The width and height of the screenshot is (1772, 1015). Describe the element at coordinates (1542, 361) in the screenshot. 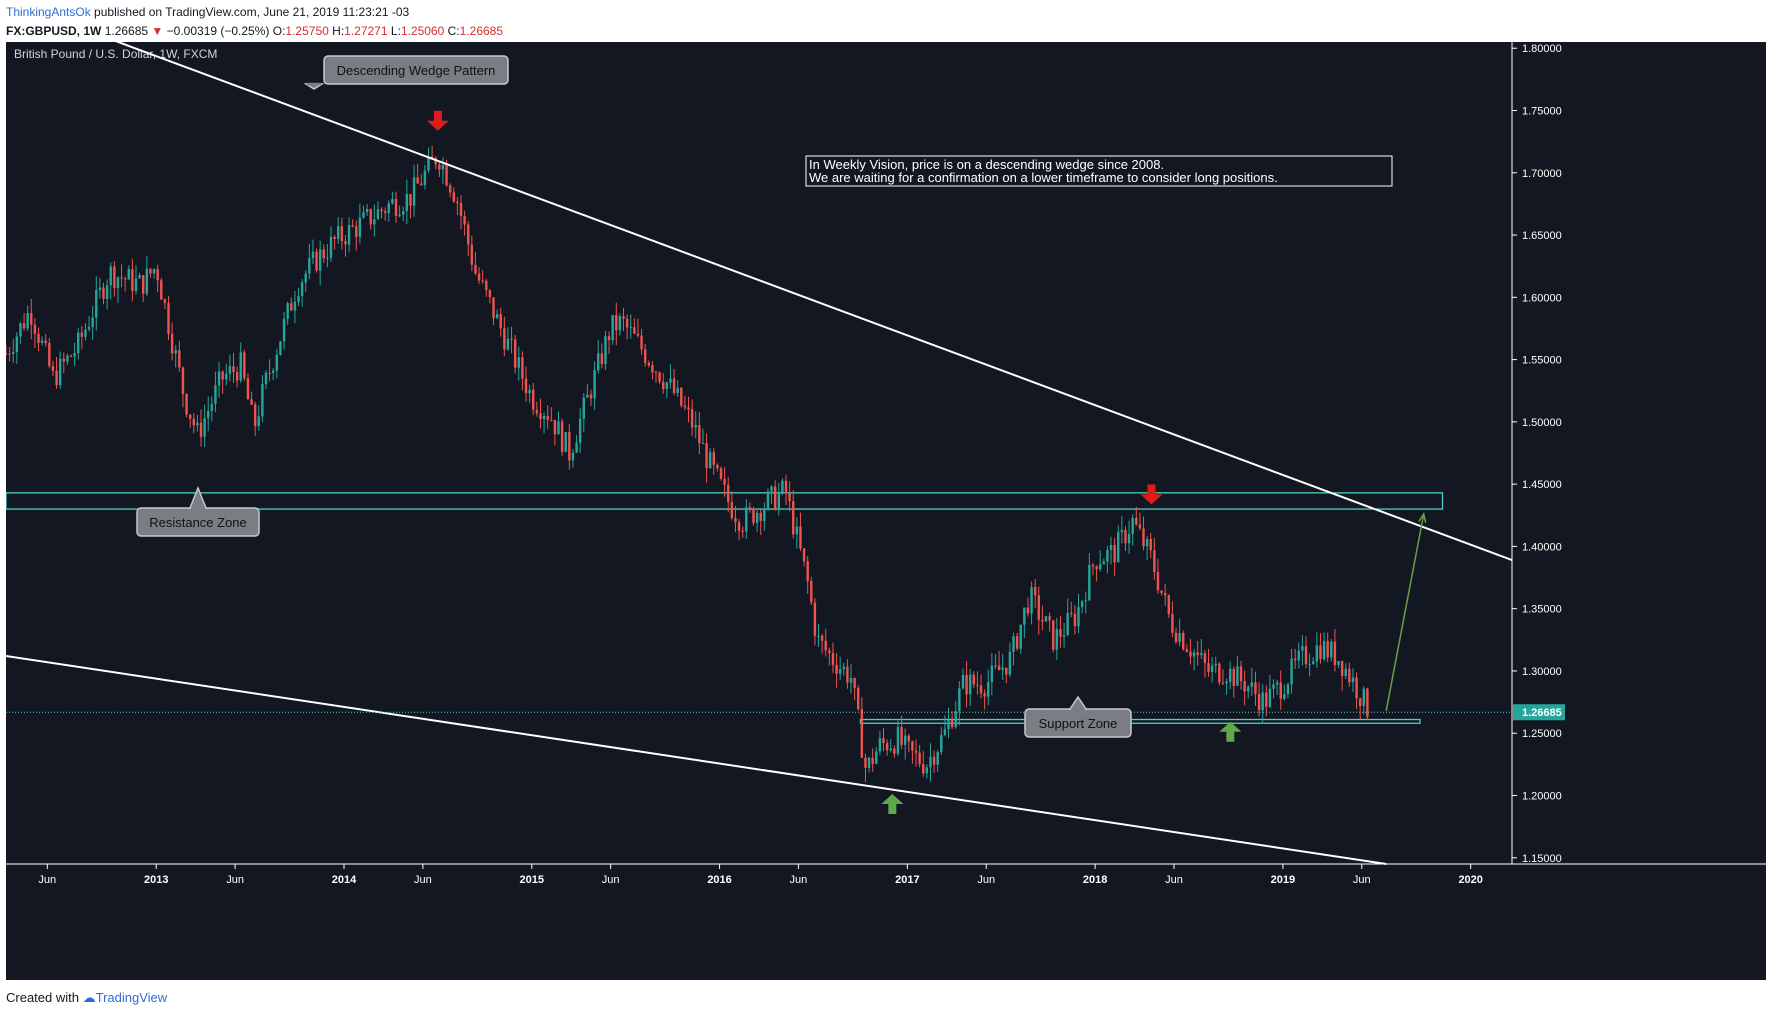

I see `y-tick-label: 1.55000` at that location.